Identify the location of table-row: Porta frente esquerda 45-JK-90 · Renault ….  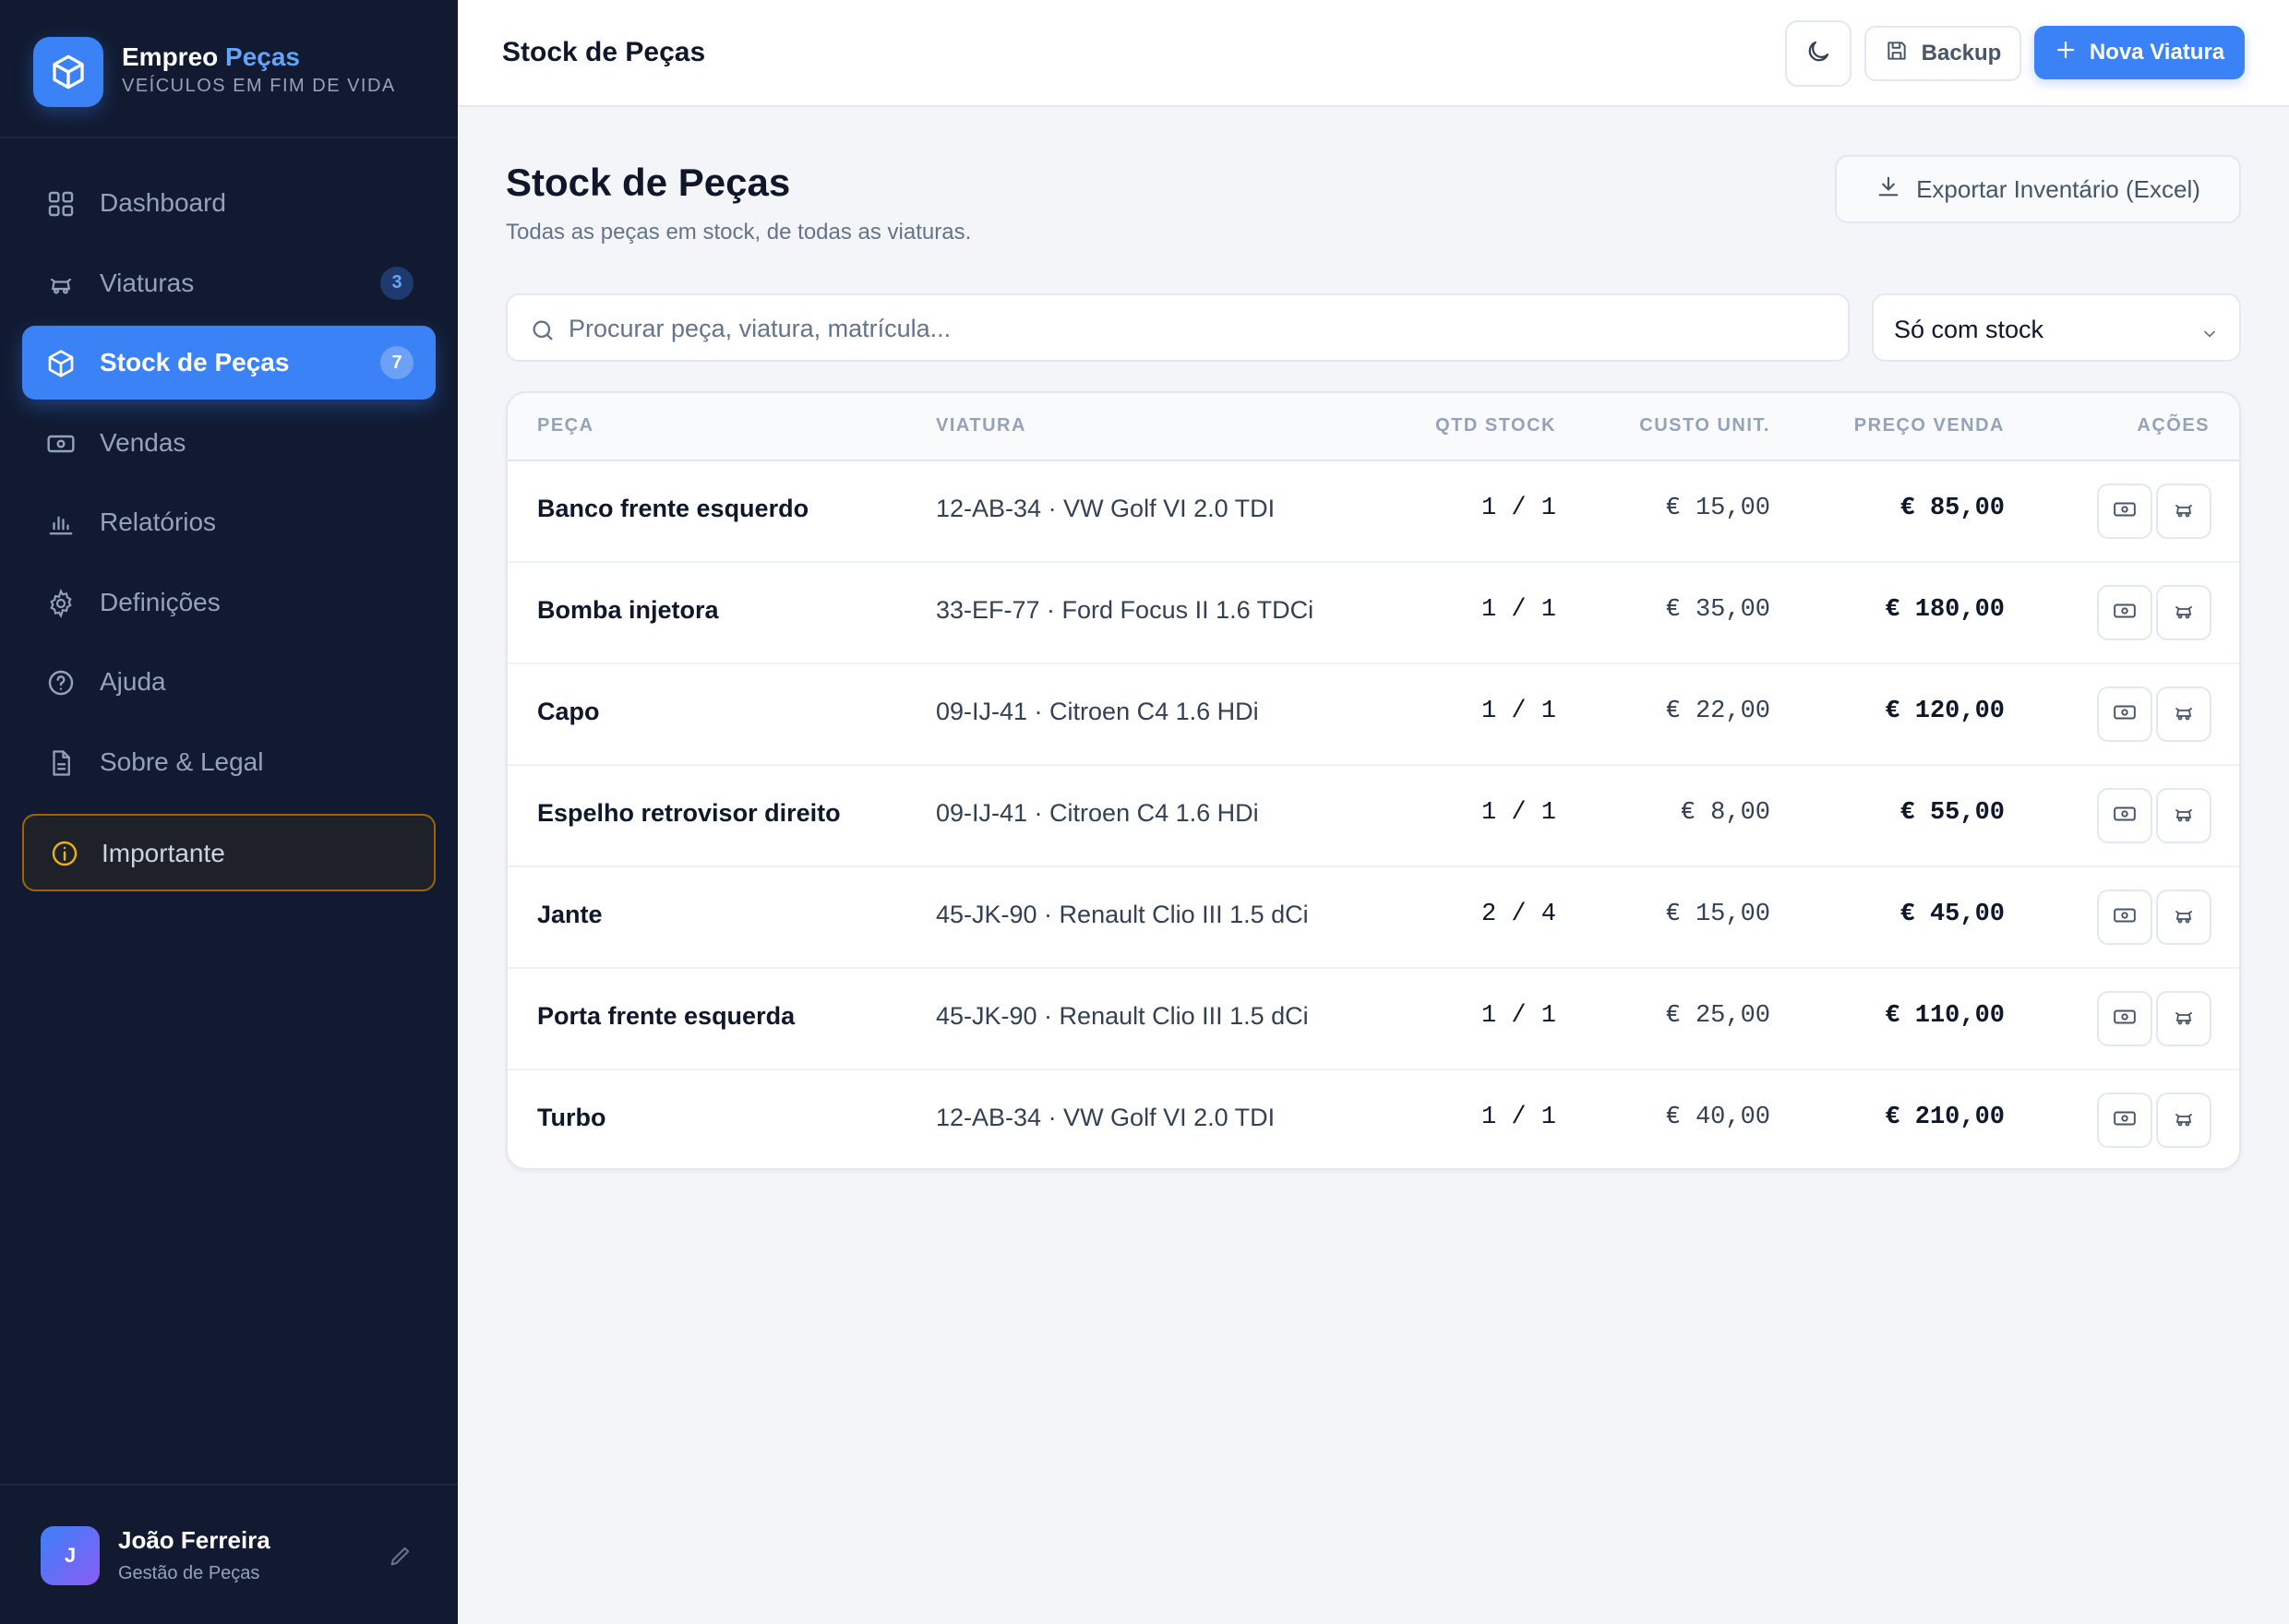
(1373, 1019).